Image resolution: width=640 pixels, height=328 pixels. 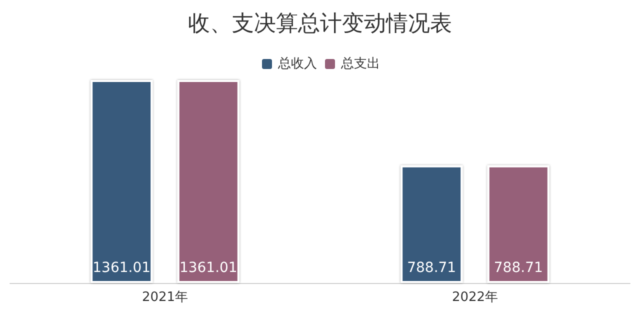 What do you see at coordinates (320, 24) in the screenshot?
I see `chart-title: 收、支决算总计变动情况表` at bounding box center [320, 24].